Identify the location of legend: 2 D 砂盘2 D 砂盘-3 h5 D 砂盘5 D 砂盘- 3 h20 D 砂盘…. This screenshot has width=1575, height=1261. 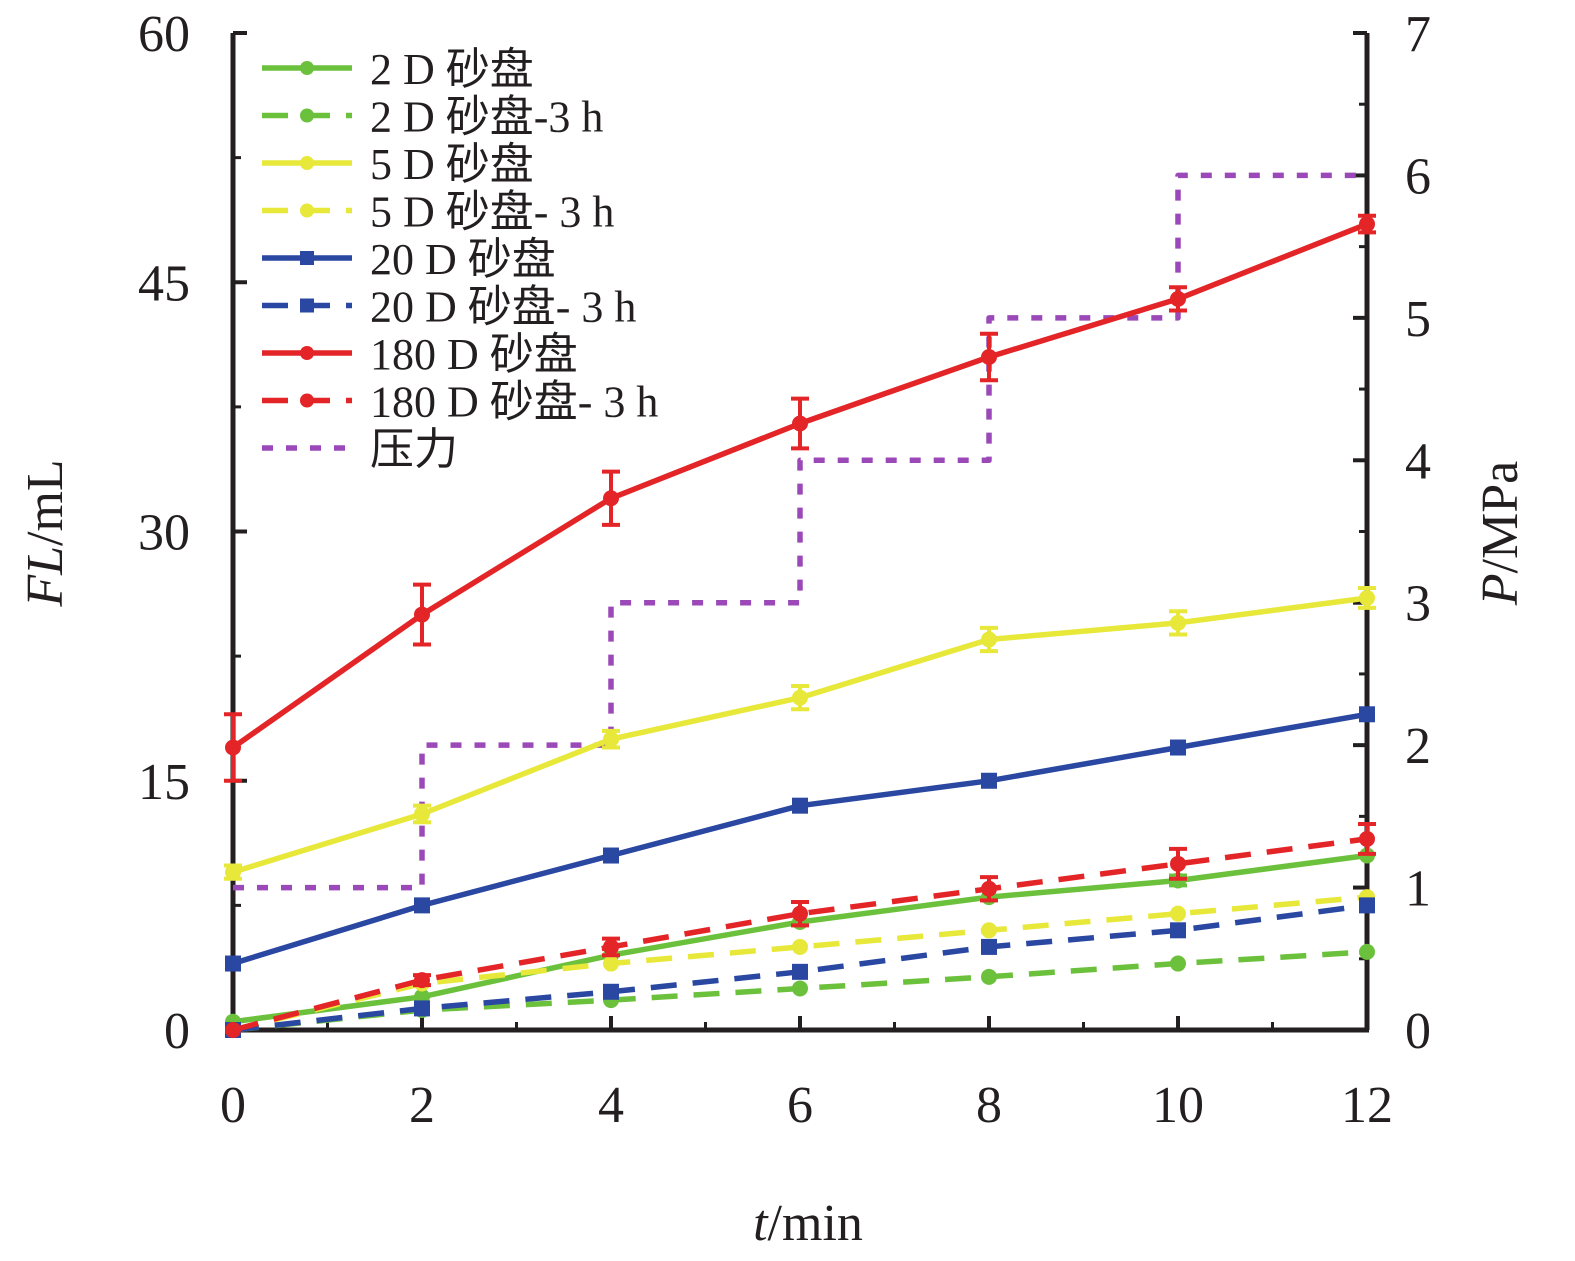
(460, 259).